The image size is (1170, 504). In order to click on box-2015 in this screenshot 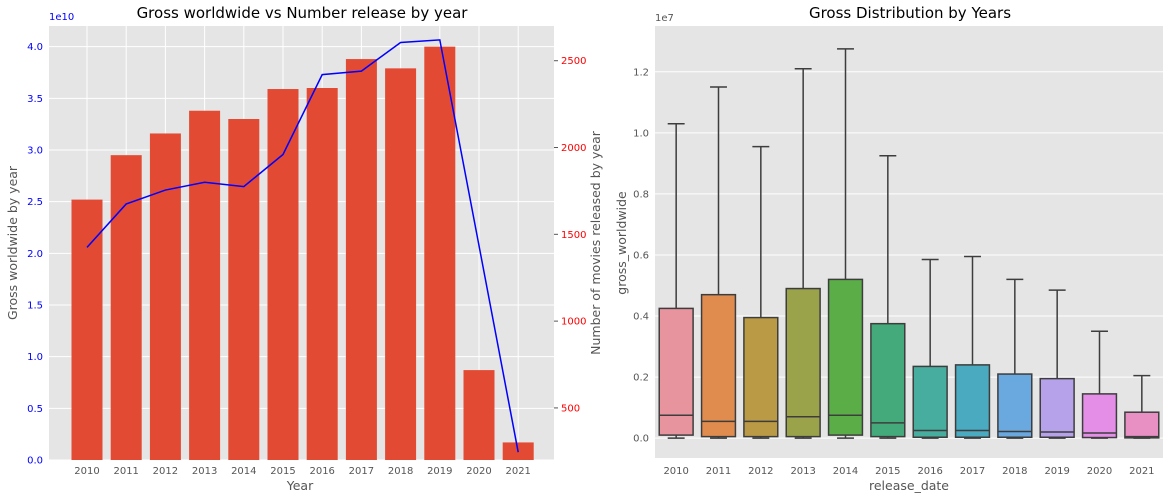, I will do `click(888, 297)`.